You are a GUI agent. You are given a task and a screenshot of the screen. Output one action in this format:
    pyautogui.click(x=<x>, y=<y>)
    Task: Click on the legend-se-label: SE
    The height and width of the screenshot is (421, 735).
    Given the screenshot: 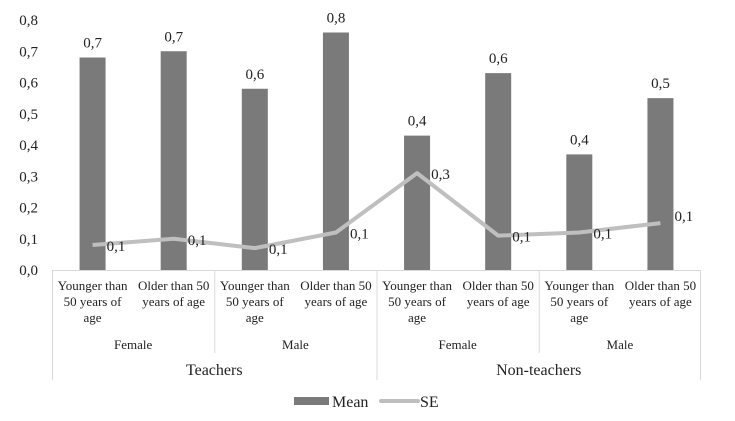 What is the action you would take?
    pyautogui.click(x=429, y=402)
    